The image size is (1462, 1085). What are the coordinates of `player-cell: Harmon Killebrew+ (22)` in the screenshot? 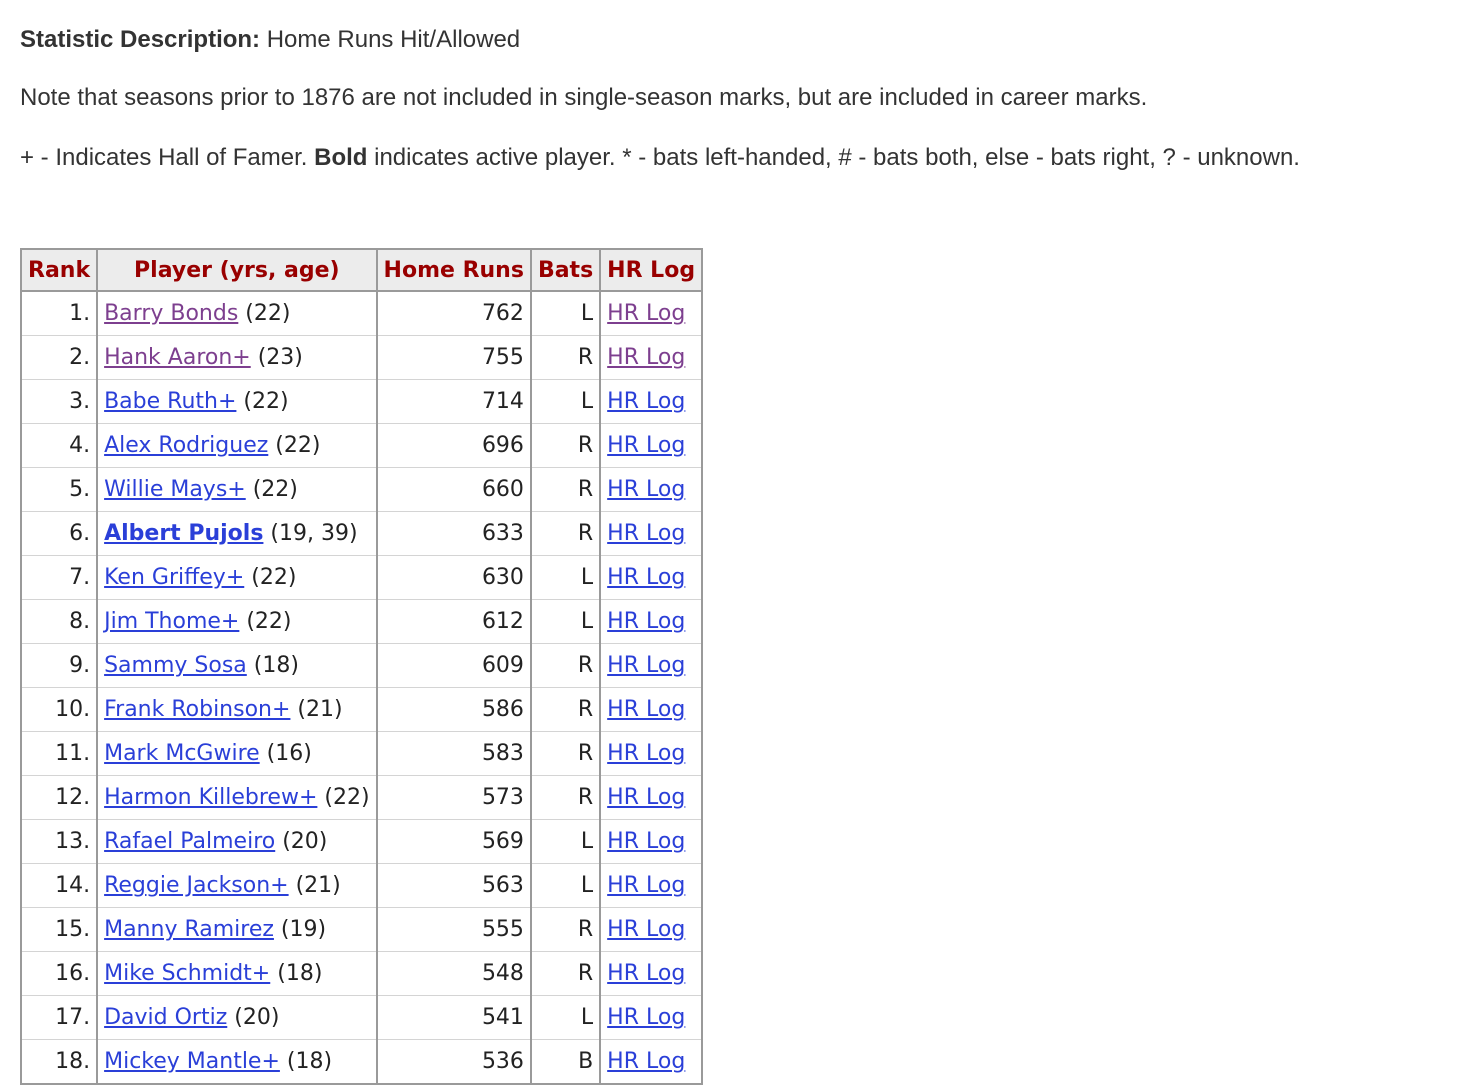 It's located at (236, 797).